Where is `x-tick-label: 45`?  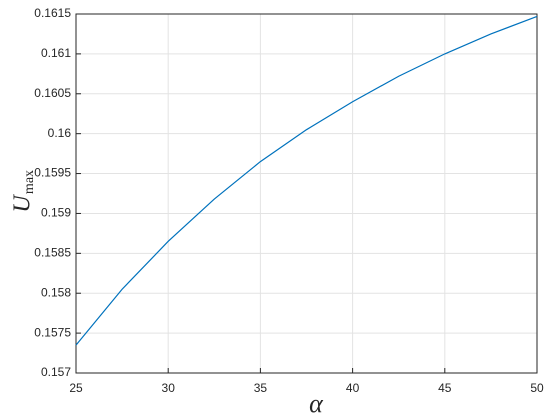 x-tick-label: 45 is located at coordinates (445, 388).